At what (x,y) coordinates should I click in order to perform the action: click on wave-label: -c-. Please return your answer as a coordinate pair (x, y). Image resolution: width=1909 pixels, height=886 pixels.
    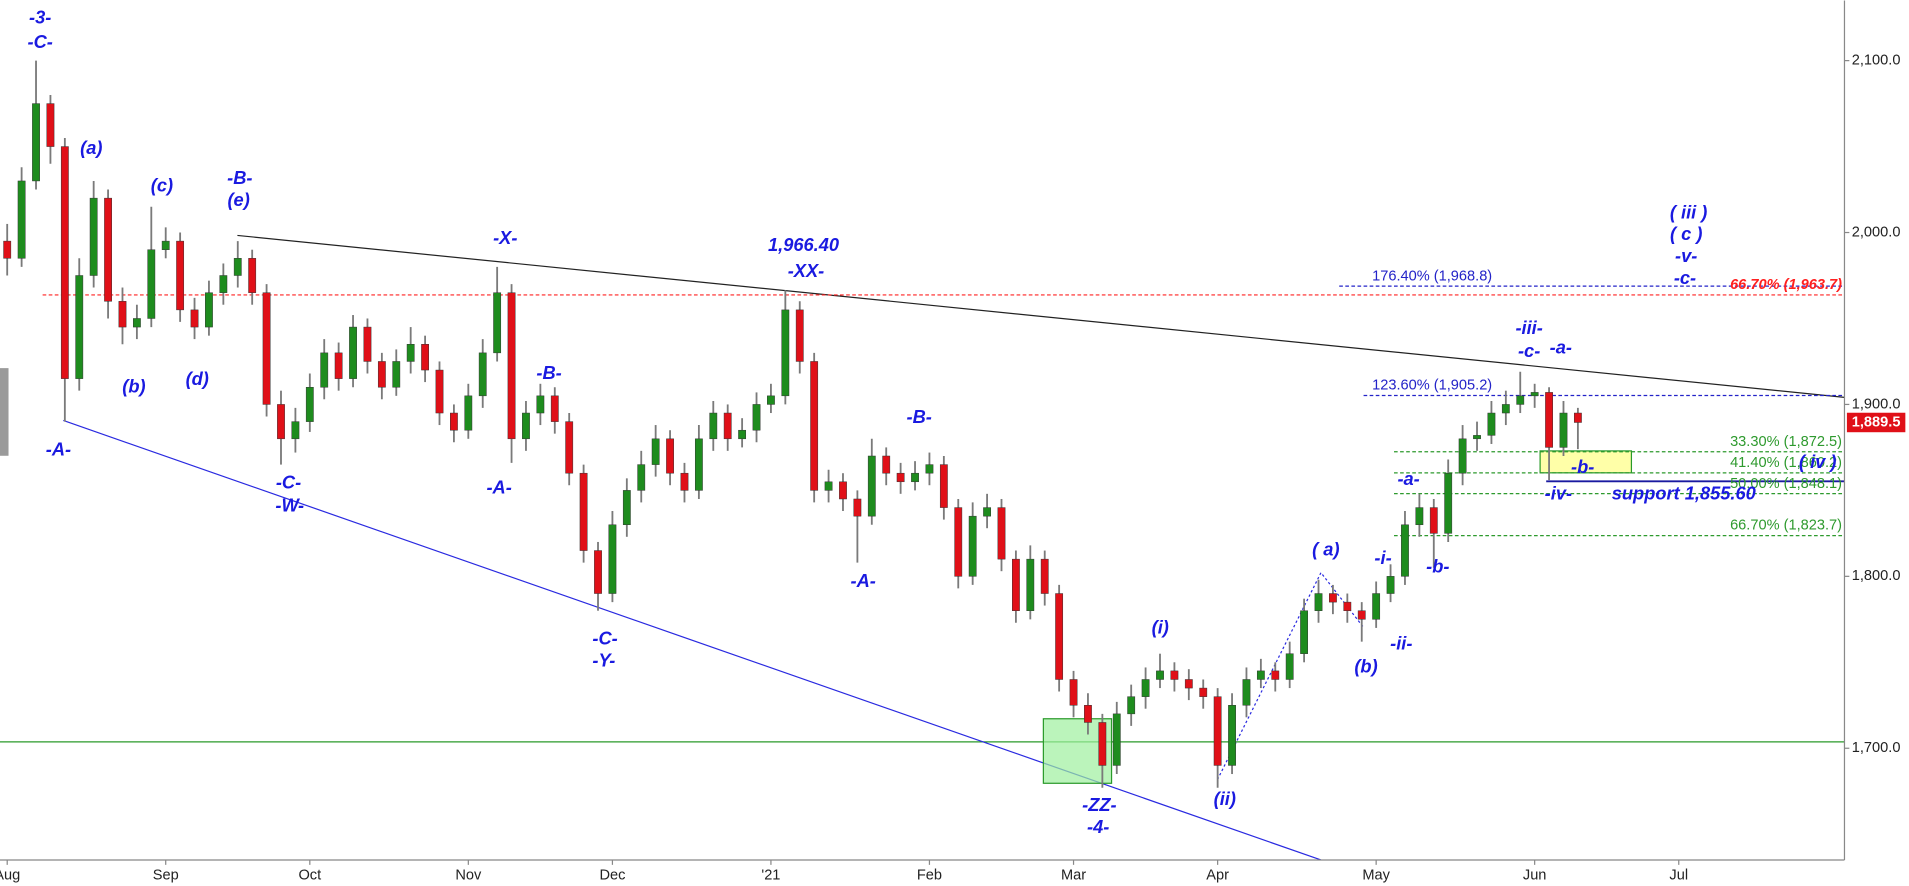
    Looking at the image, I should click on (1685, 277).